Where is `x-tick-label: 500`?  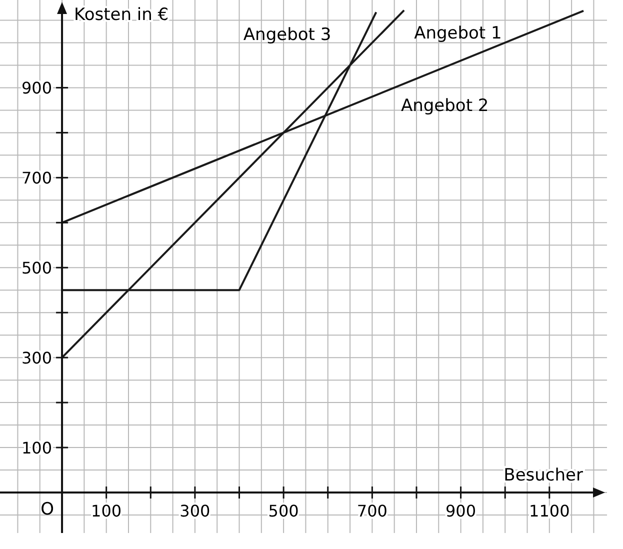 x-tick-label: 500 is located at coordinates (283, 511).